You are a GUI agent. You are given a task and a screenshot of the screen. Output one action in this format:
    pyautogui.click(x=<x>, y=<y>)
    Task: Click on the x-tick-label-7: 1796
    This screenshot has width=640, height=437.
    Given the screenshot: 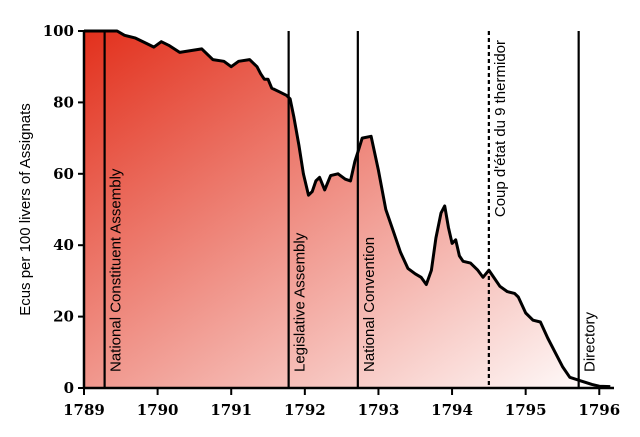 What is the action you would take?
    pyautogui.click(x=599, y=410)
    